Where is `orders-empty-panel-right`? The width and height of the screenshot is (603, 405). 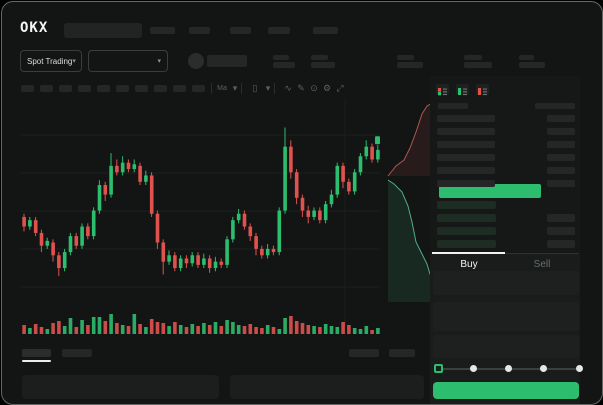 orders-empty-panel-right is located at coordinates (327, 387).